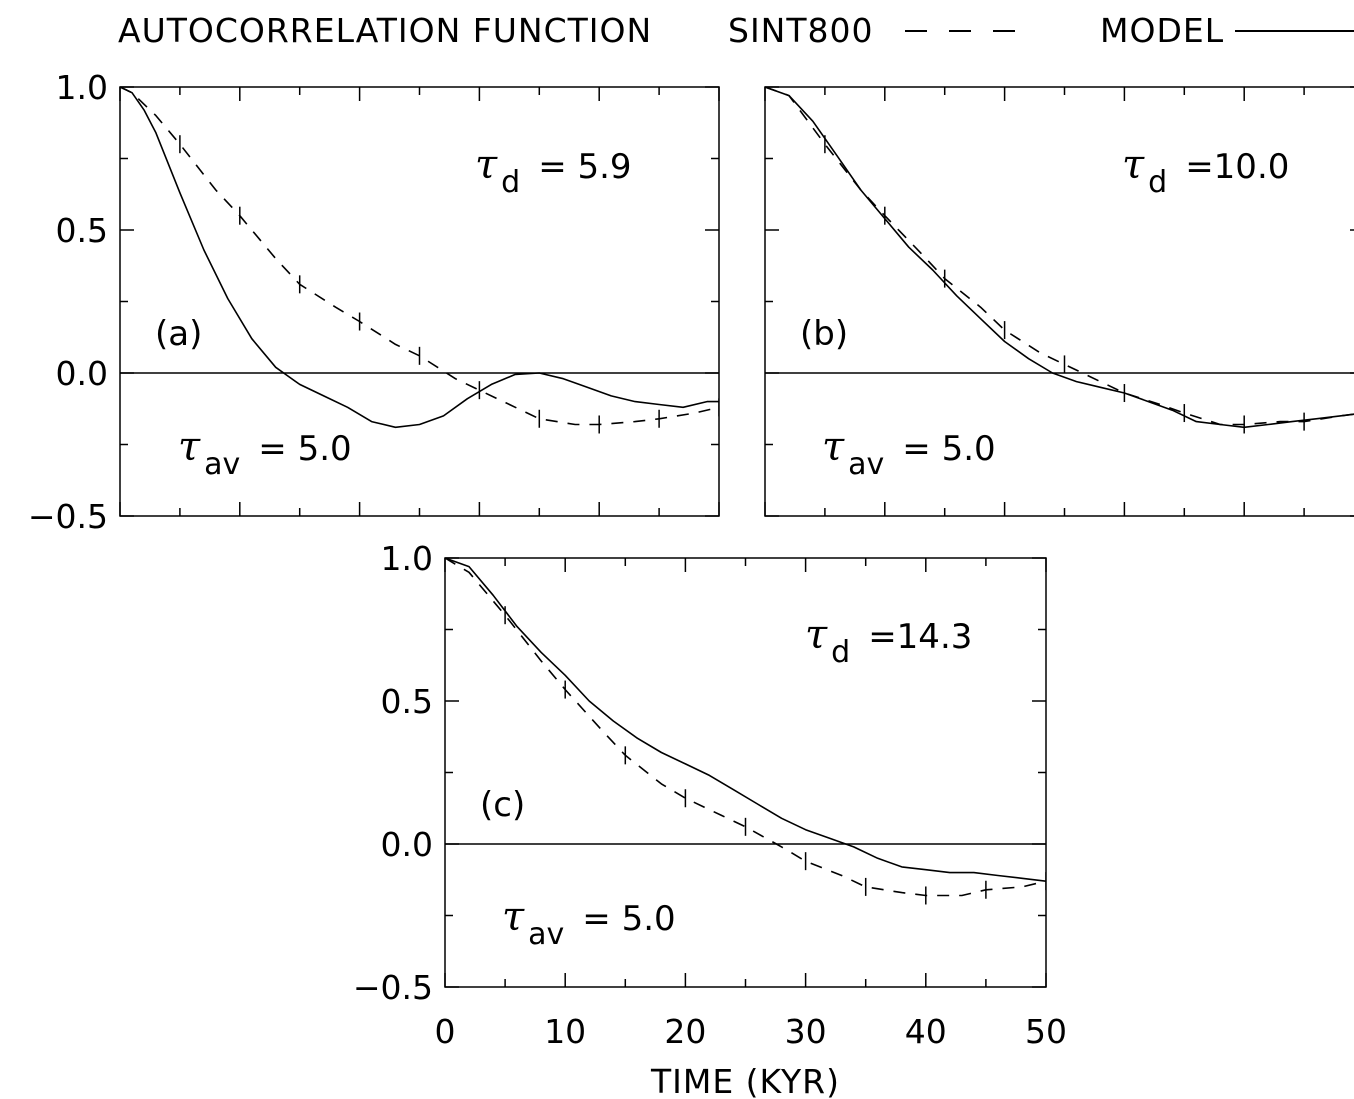 The image size is (1354, 1099). Describe the element at coordinates (178, 334) in the screenshot. I see `panel-label: (a)` at that location.